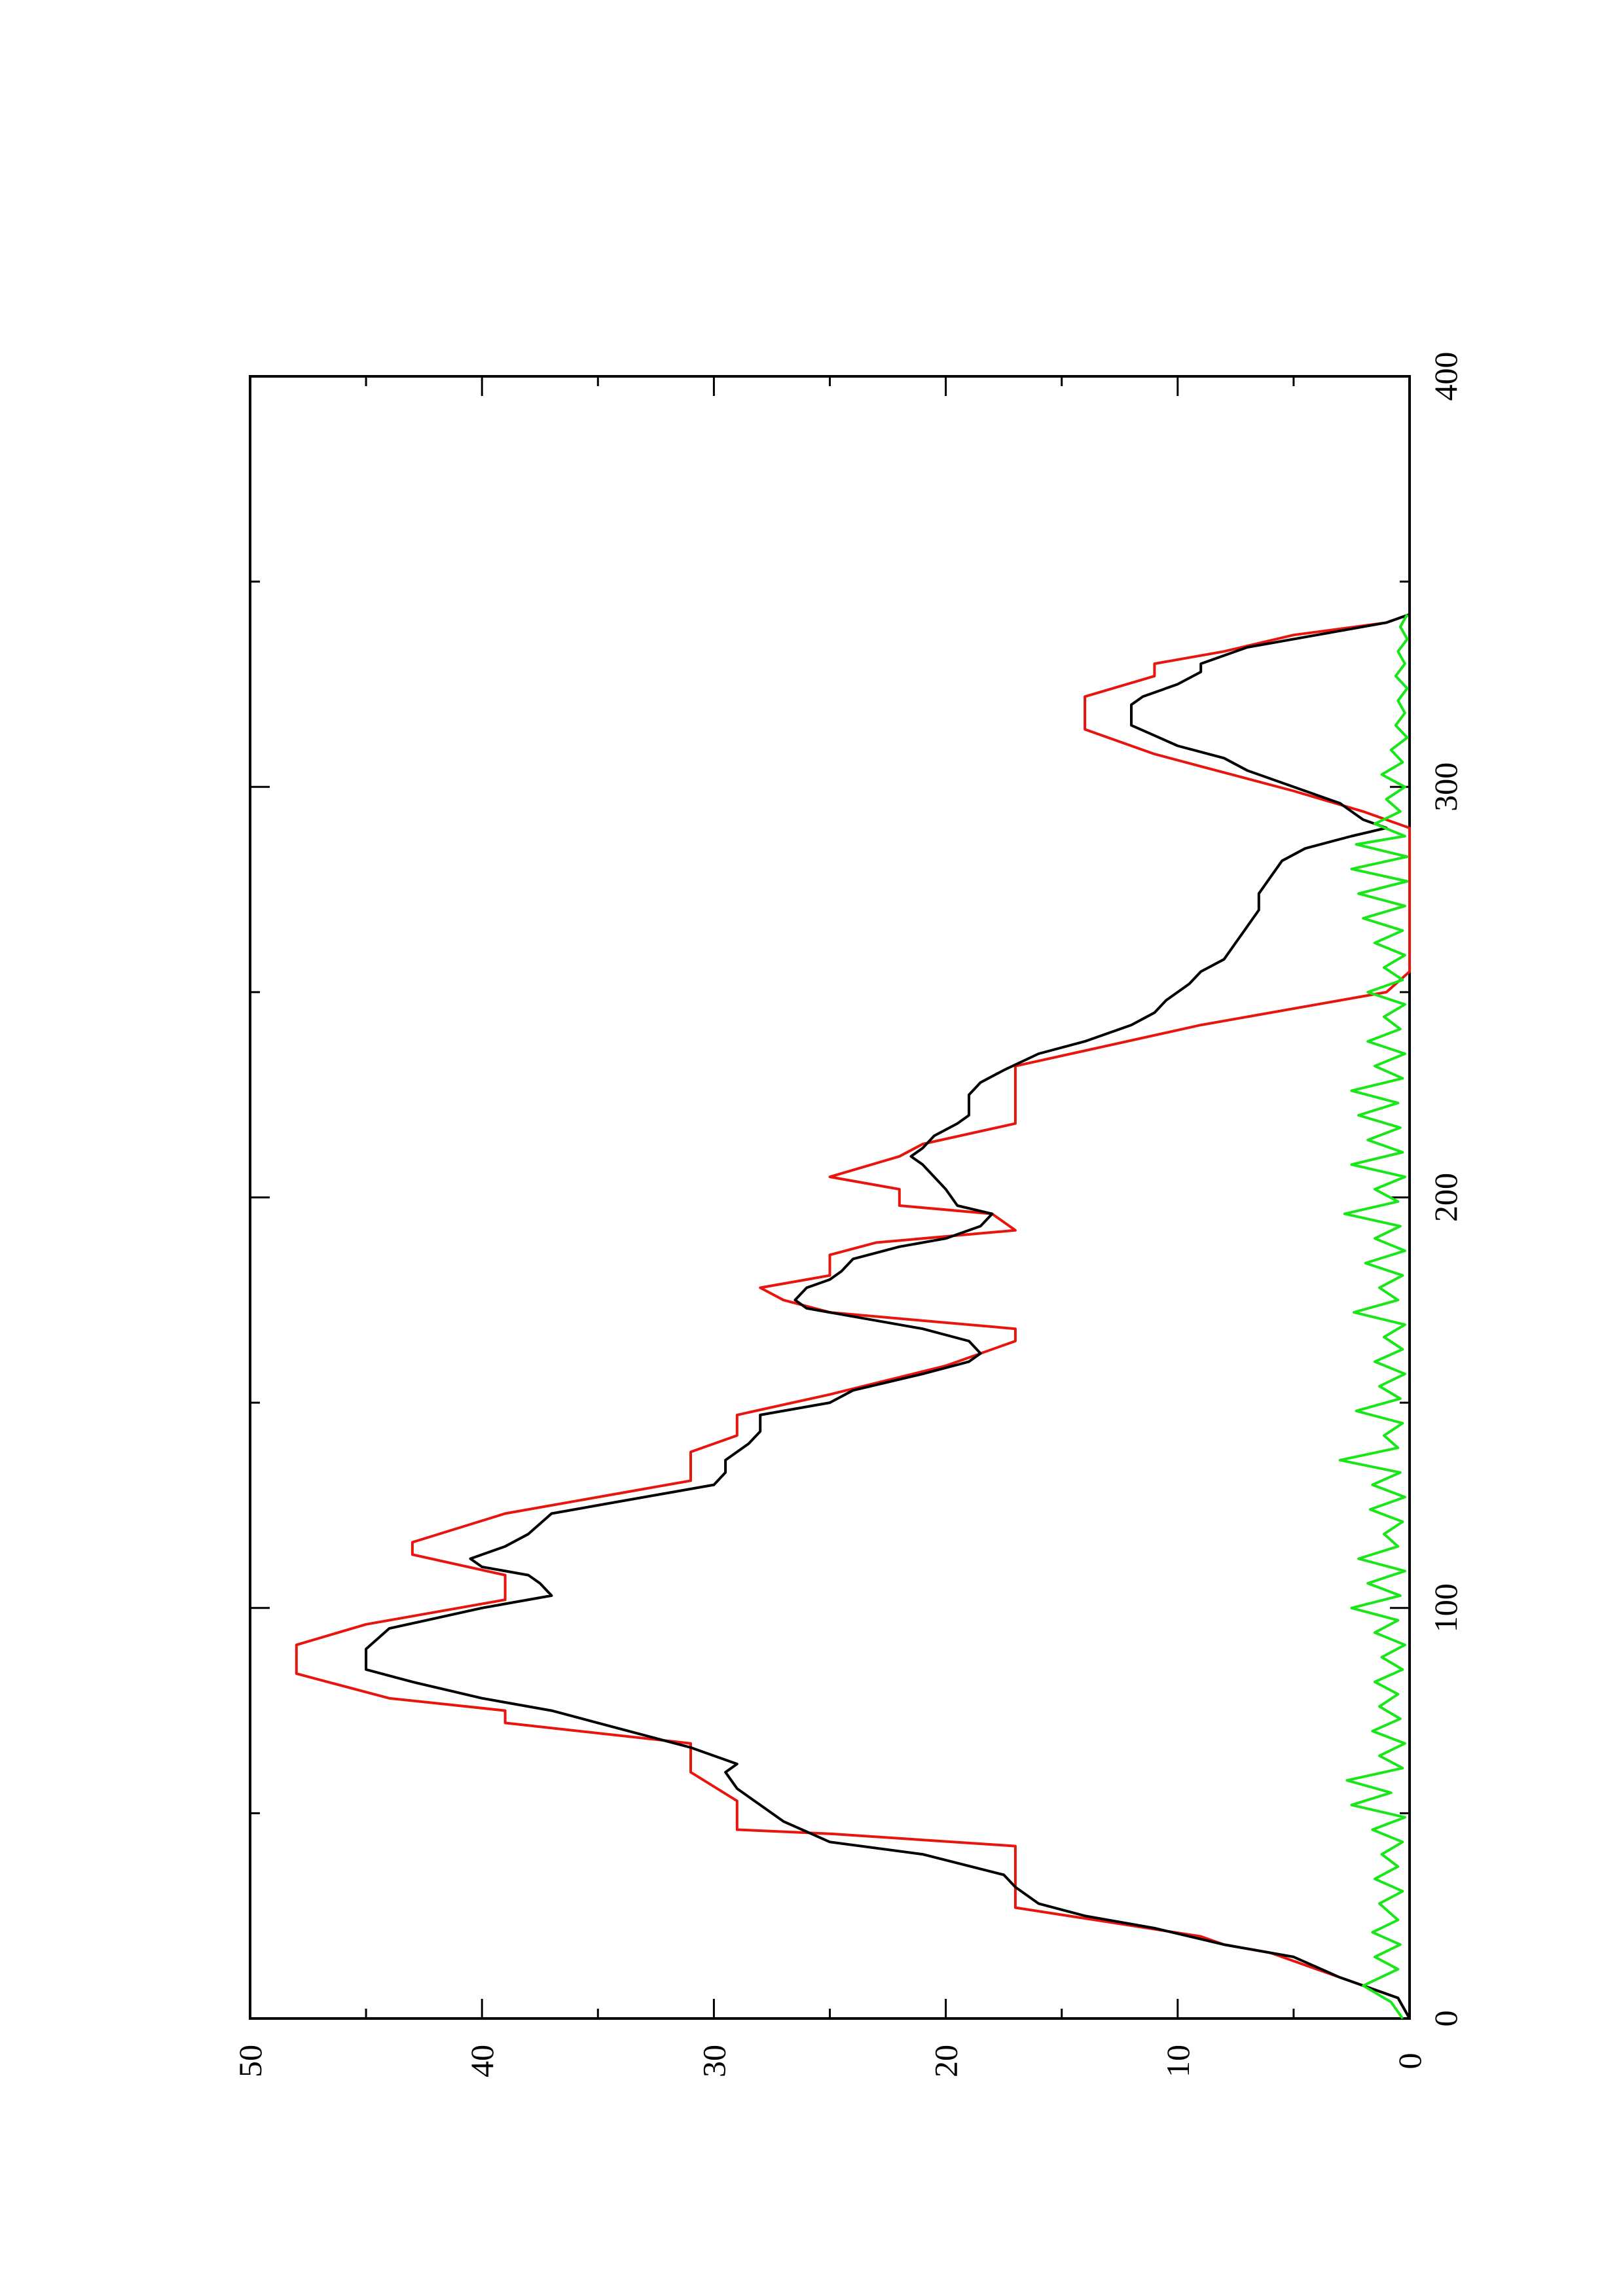  I want to click on x-tick-label: 400, so click(1445, 376).